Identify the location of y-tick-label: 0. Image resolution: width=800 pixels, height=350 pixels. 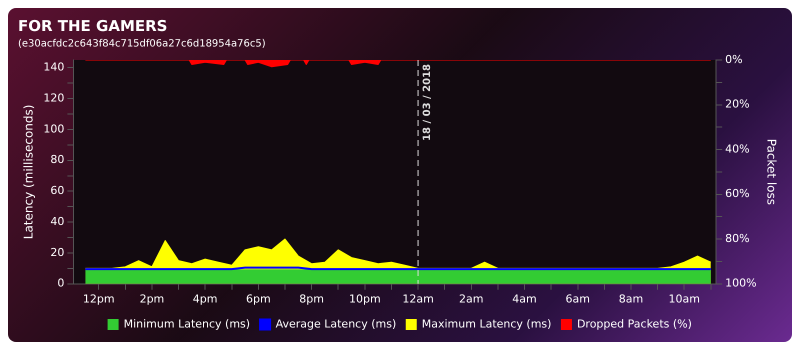
(60, 283).